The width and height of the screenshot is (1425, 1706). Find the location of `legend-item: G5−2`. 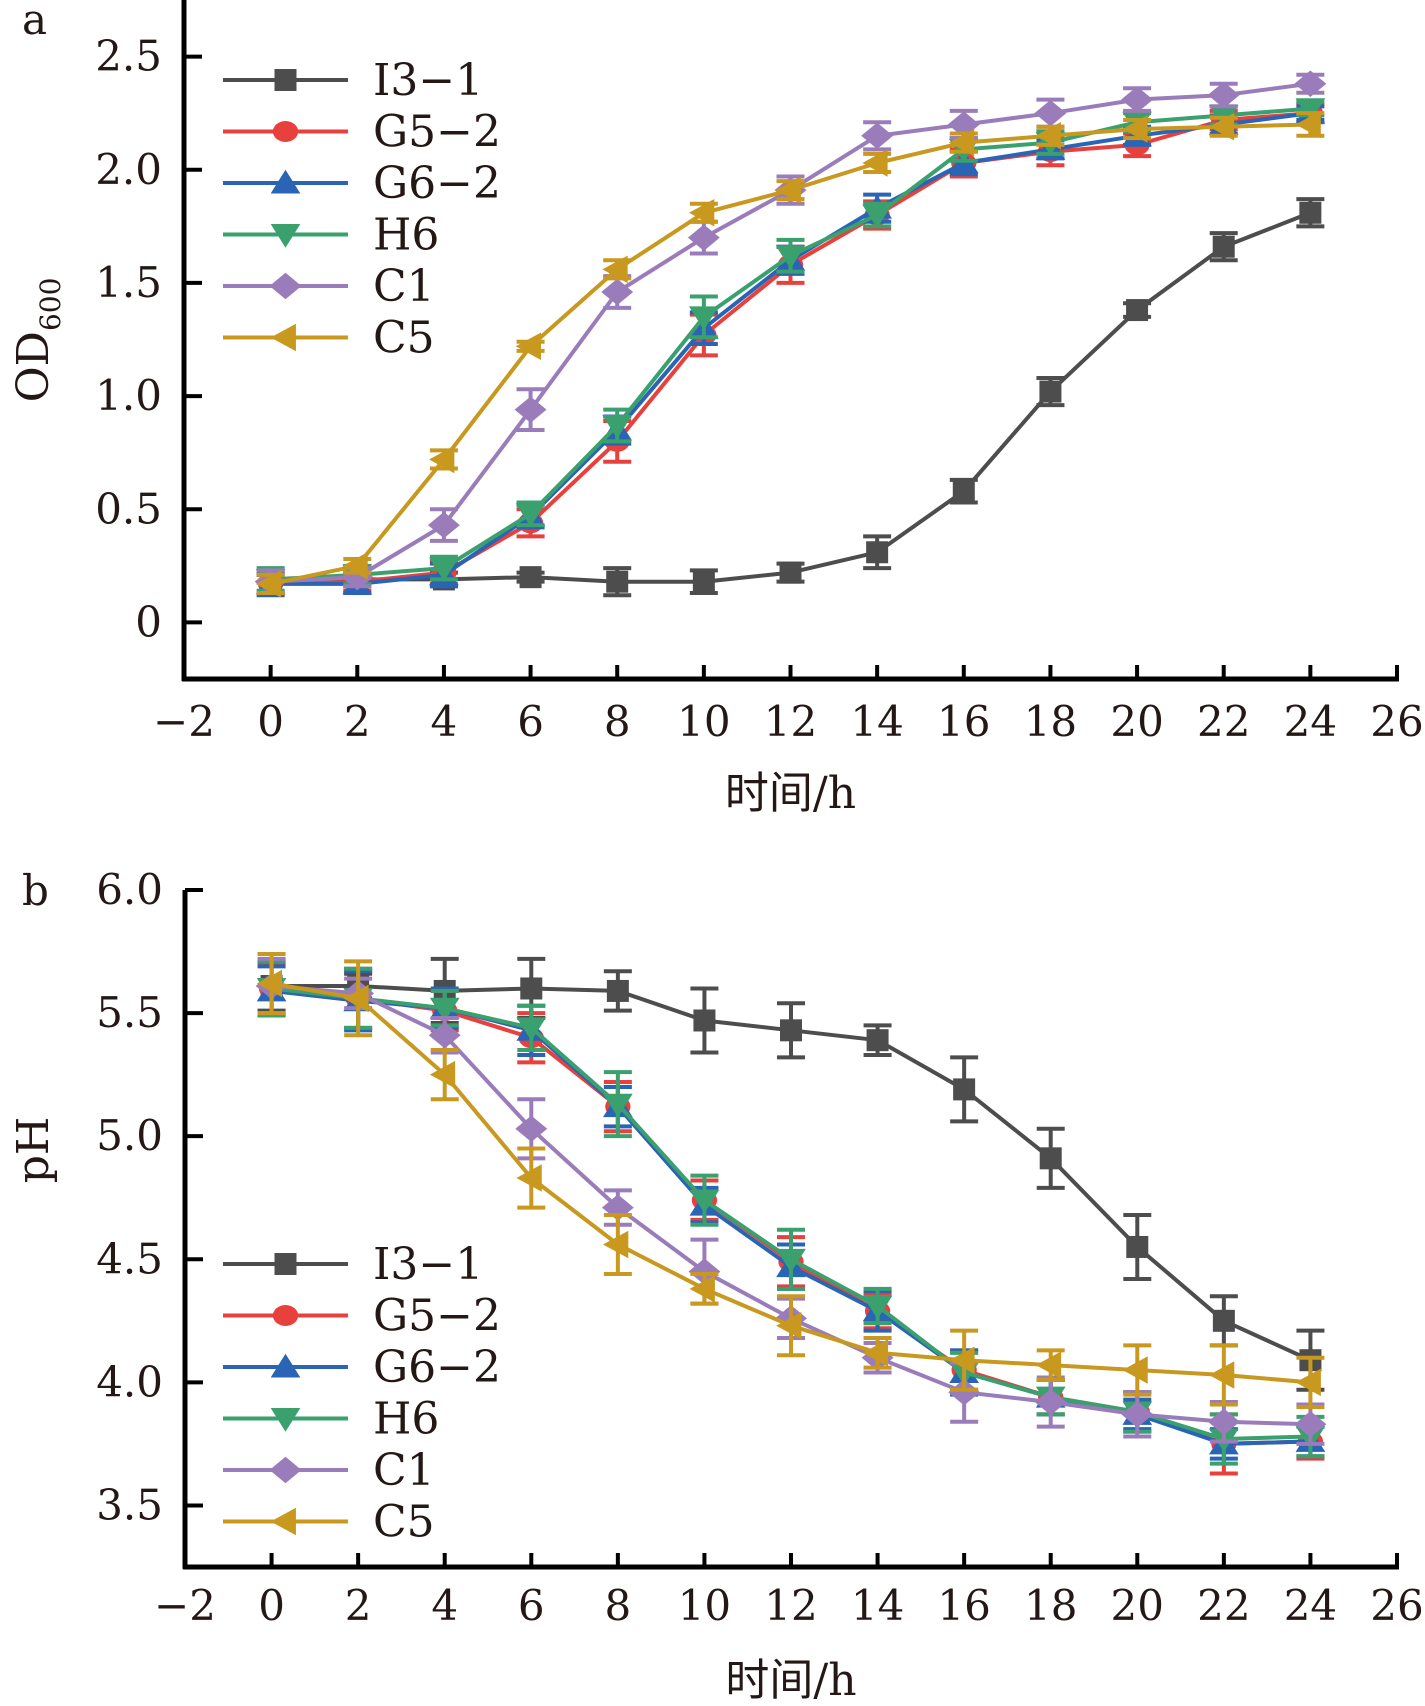

legend-item: G5−2 is located at coordinates (362, 1316).